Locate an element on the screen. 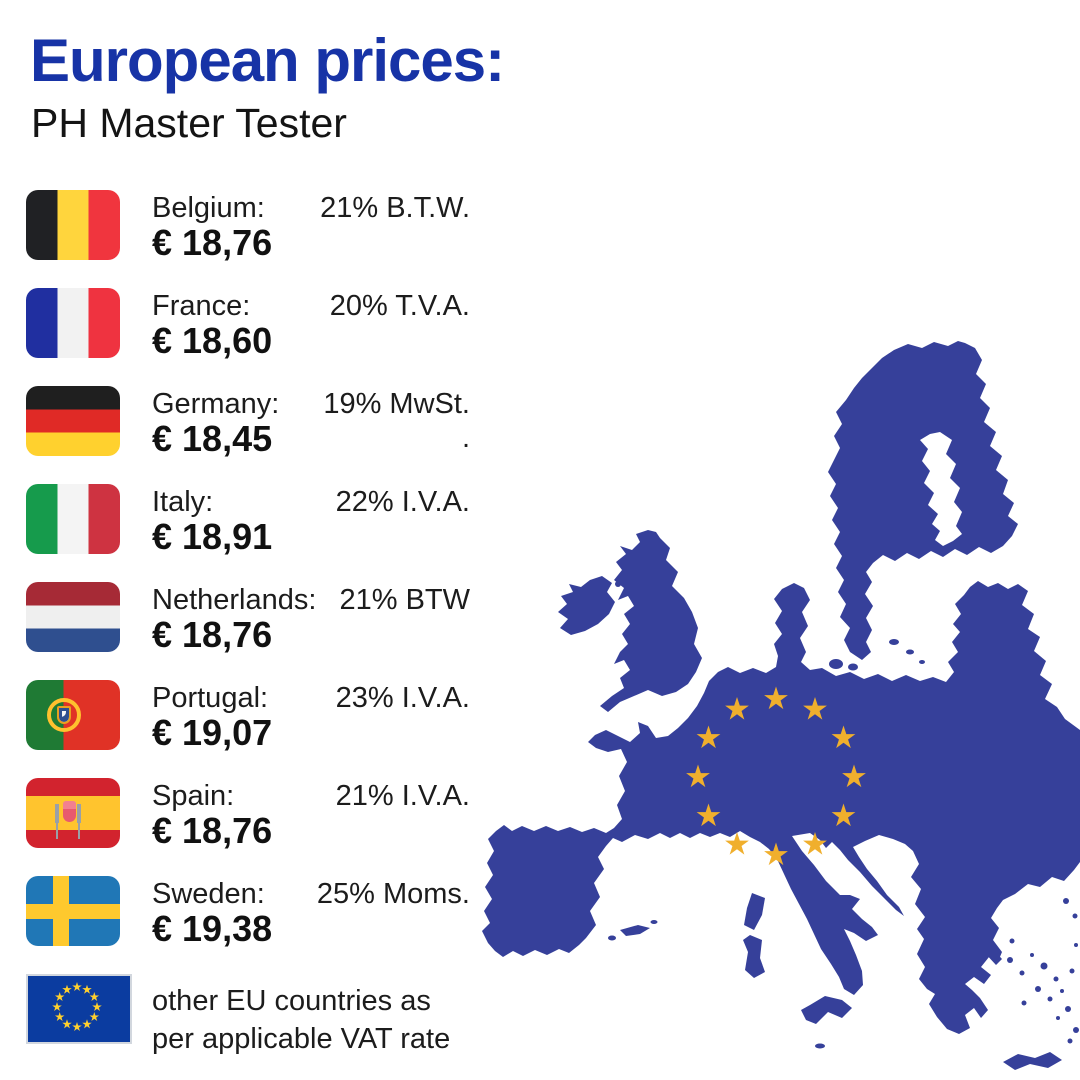  netherlands-flag-icon is located at coordinates (73, 617).